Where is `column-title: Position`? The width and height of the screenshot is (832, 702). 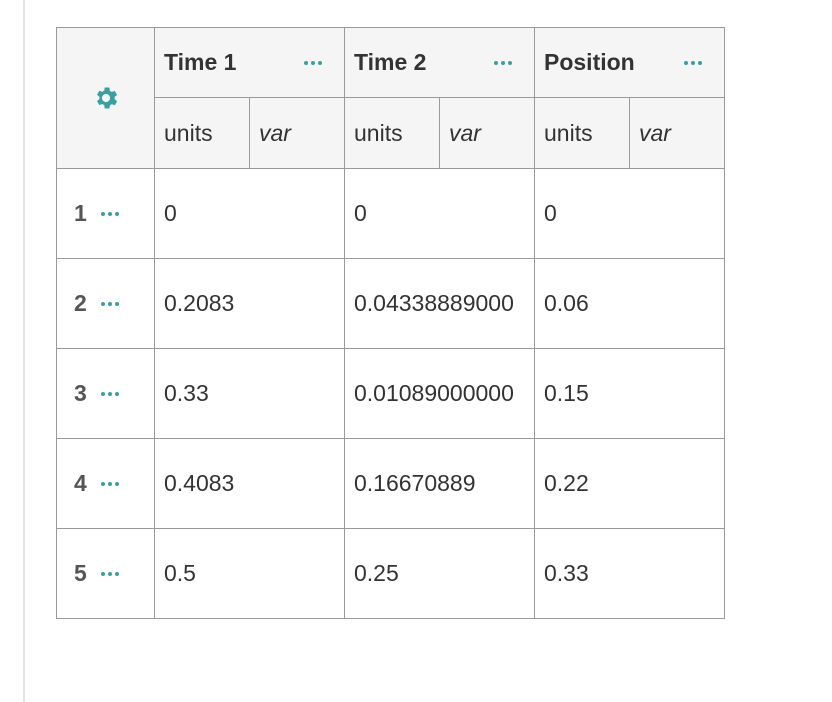
column-title: Position is located at coordinates (589, 62).